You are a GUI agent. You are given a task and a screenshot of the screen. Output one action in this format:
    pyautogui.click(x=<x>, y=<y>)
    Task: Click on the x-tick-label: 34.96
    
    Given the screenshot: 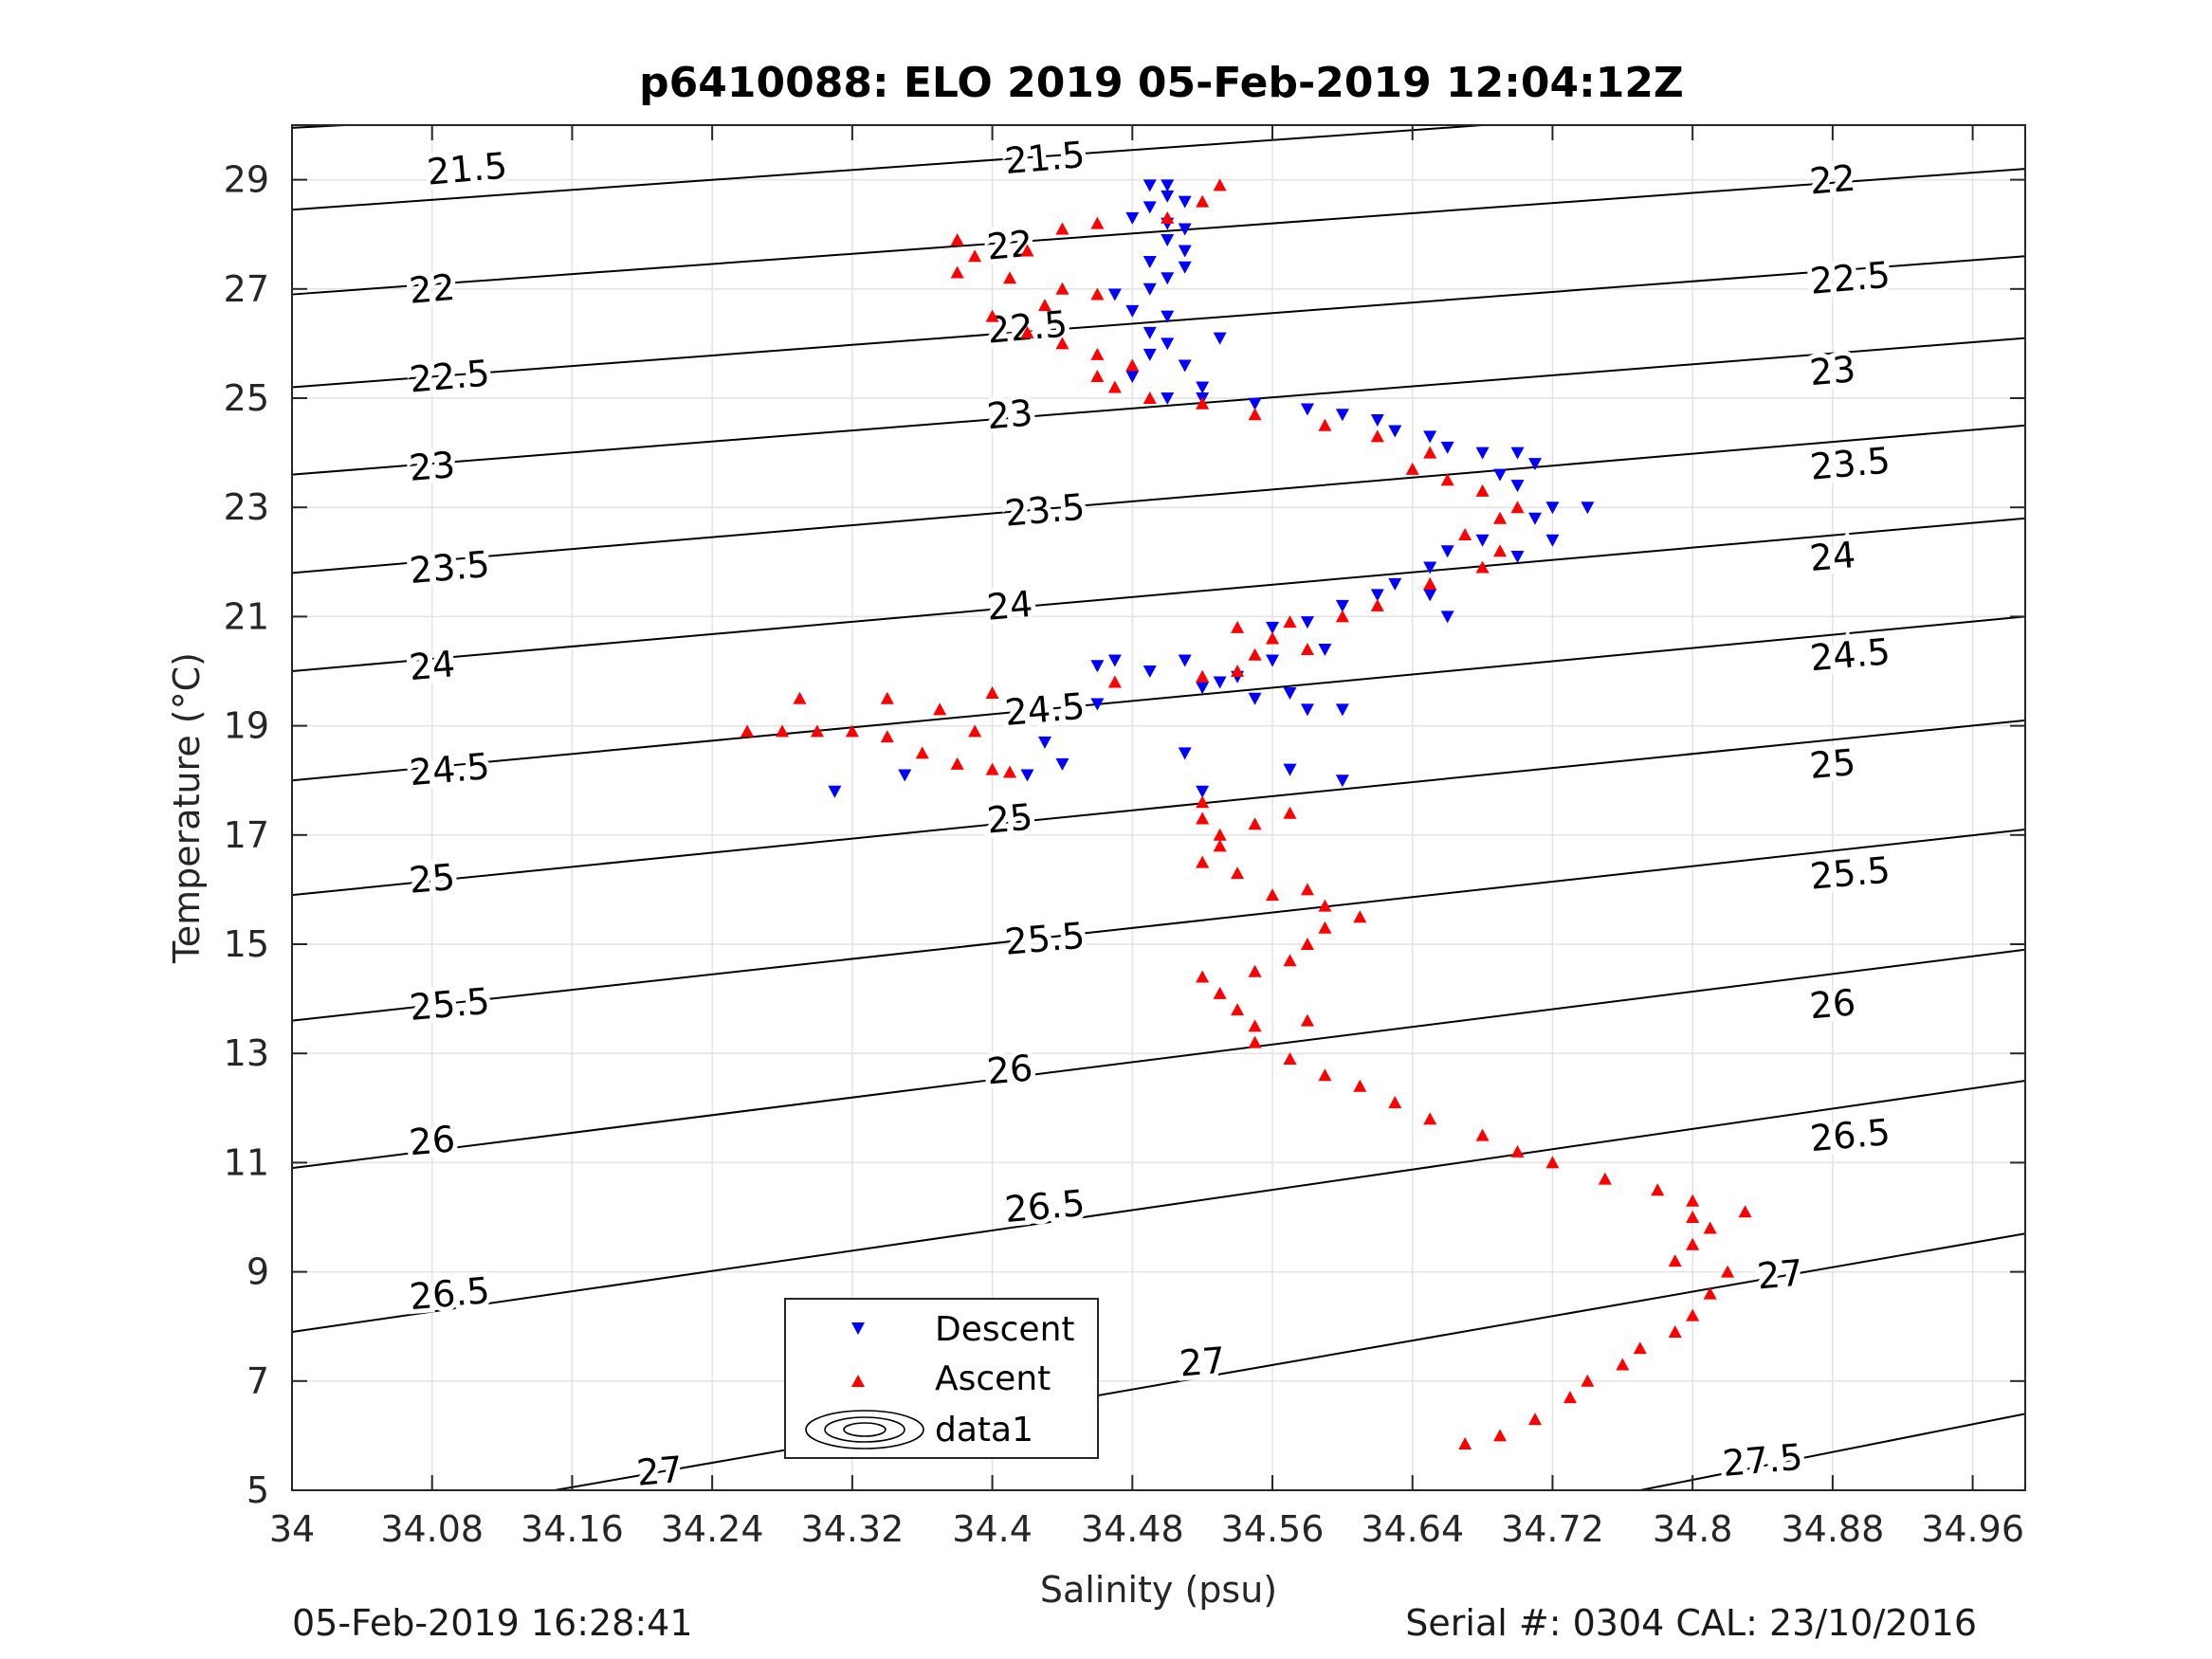 What is the action you would take?
    pyautogui.click(x=1972, y=1529)
    